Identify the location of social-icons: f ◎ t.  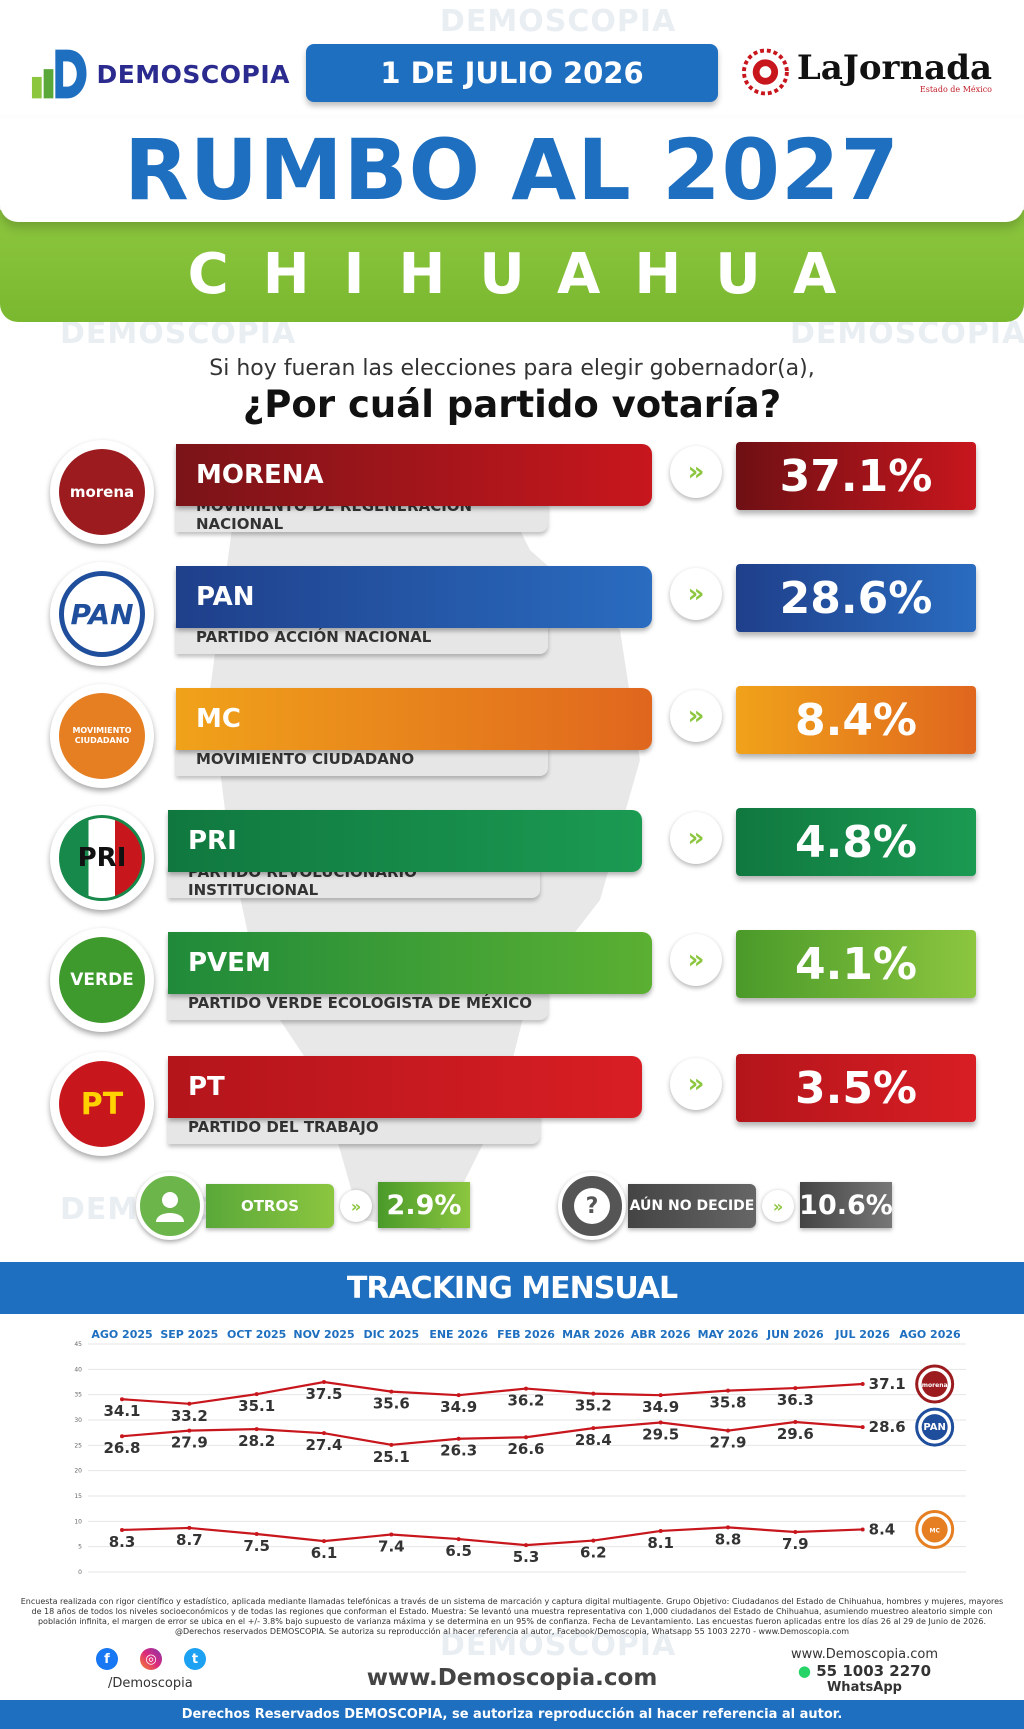
(151, 1659).